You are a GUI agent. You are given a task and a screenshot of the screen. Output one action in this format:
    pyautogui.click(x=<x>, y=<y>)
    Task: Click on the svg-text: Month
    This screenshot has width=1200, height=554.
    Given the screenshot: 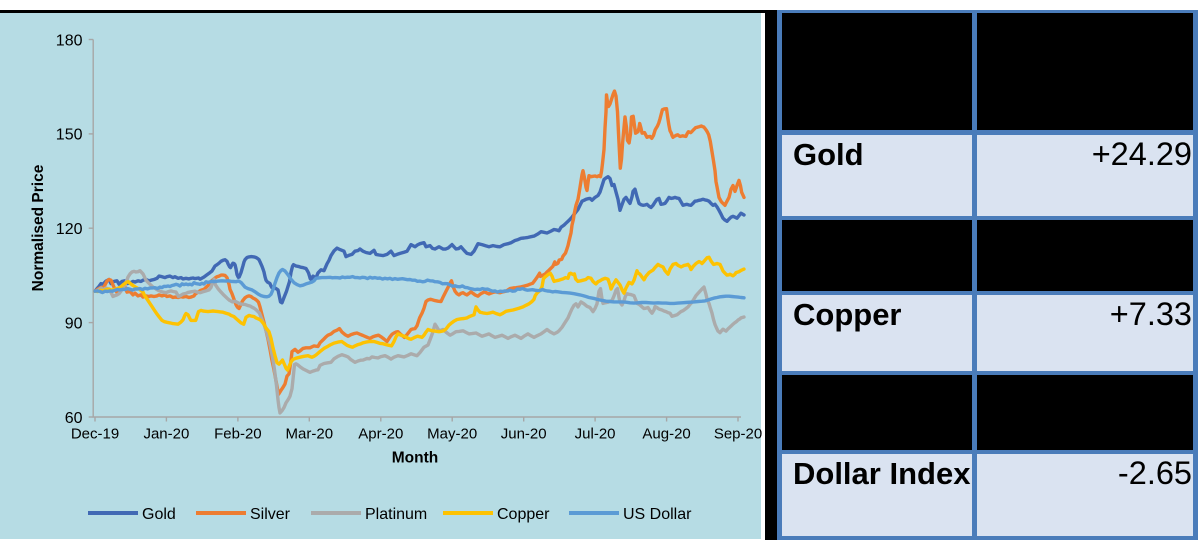 What is the action you would take?
    pyautogui.click(x=415, y=458)
    